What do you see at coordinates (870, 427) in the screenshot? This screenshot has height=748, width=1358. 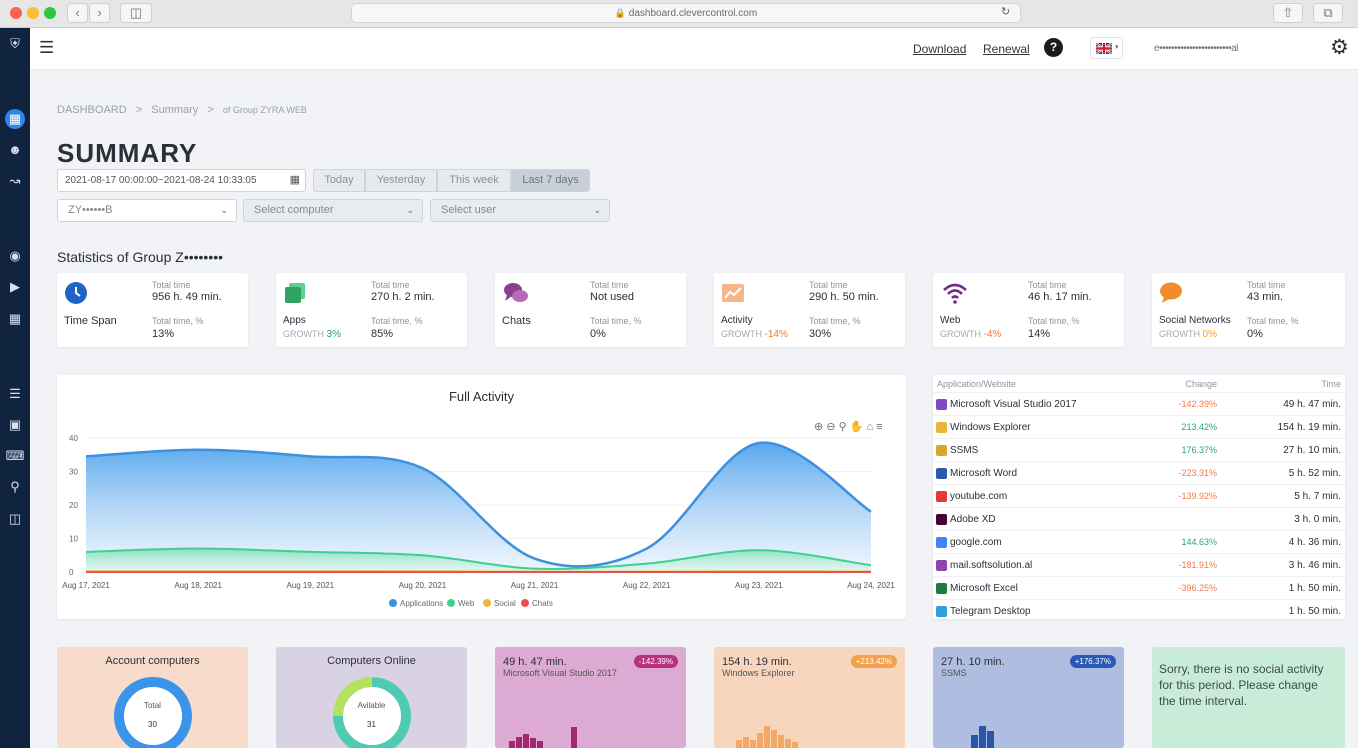 I see `reset-home-icon: ⌂` at bounding box center [870, 427].